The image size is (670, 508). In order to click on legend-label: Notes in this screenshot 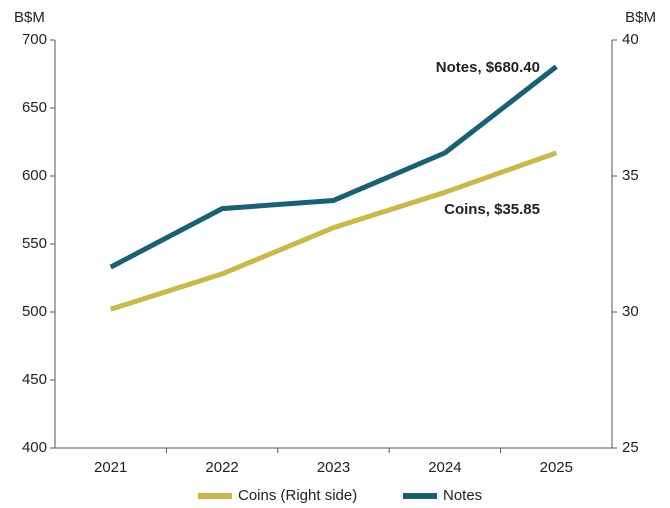, I will do `click(462, 495)`.